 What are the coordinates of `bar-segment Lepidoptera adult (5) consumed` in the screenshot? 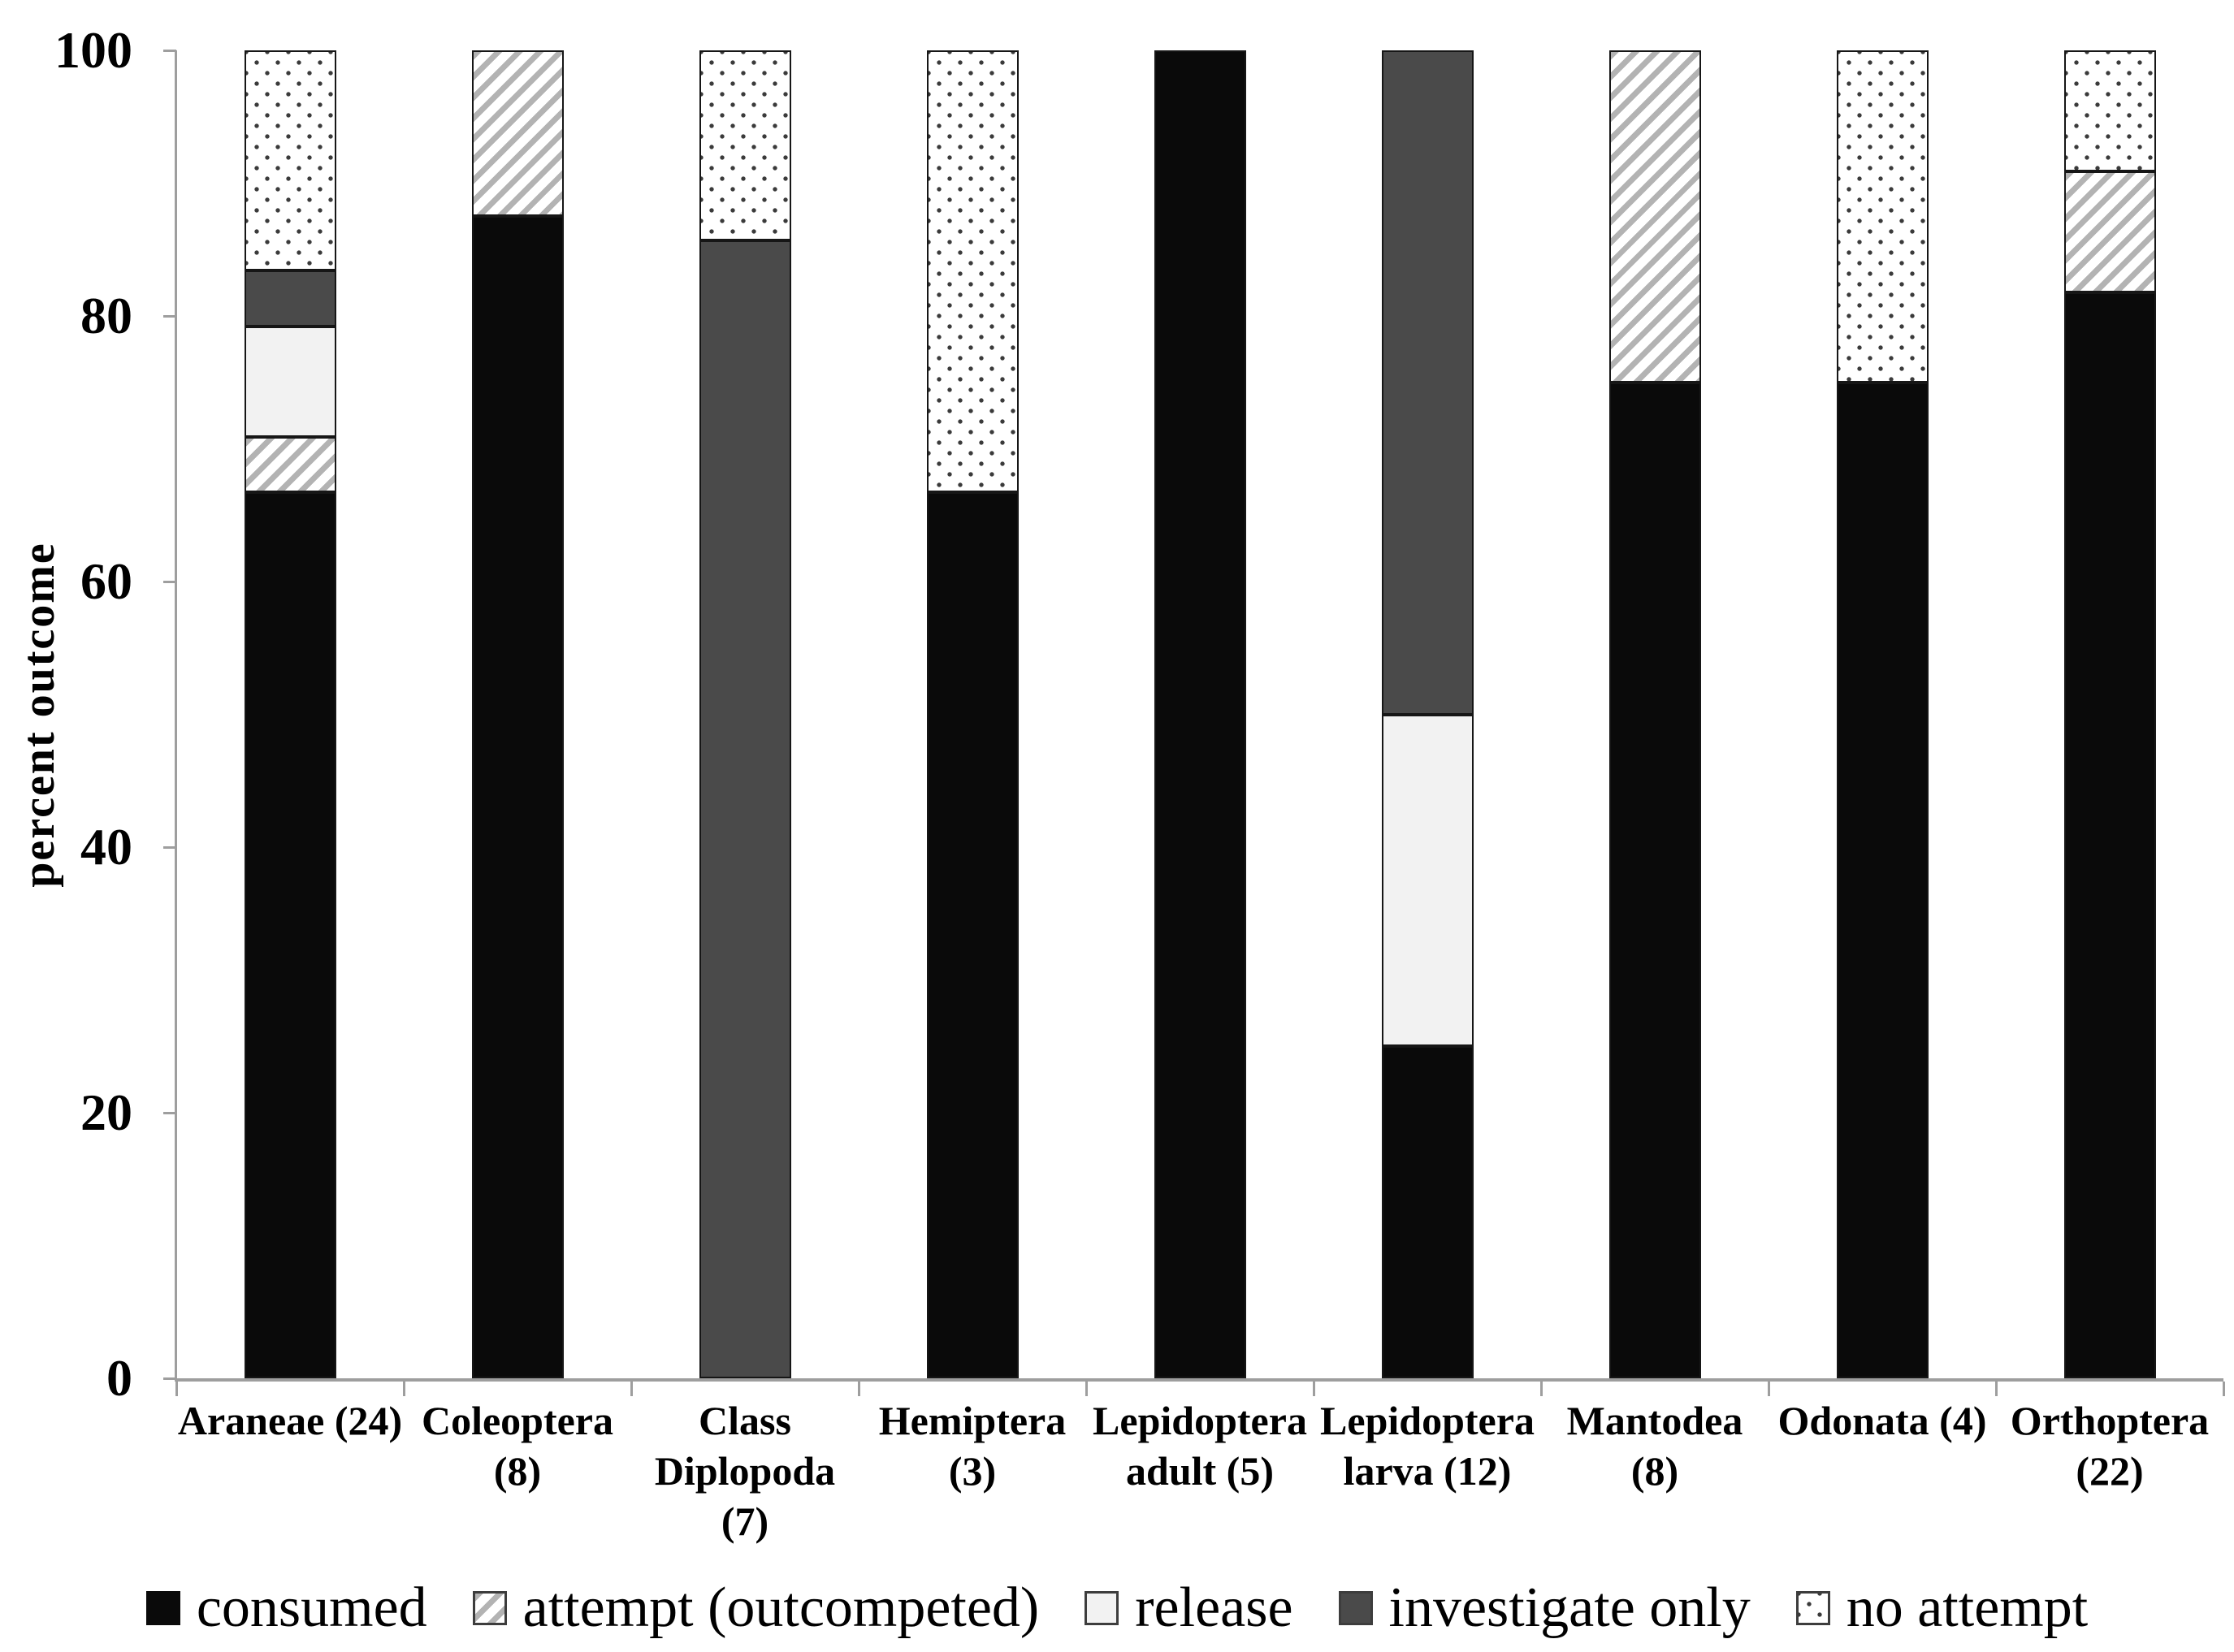 It's located at (1200, 714).